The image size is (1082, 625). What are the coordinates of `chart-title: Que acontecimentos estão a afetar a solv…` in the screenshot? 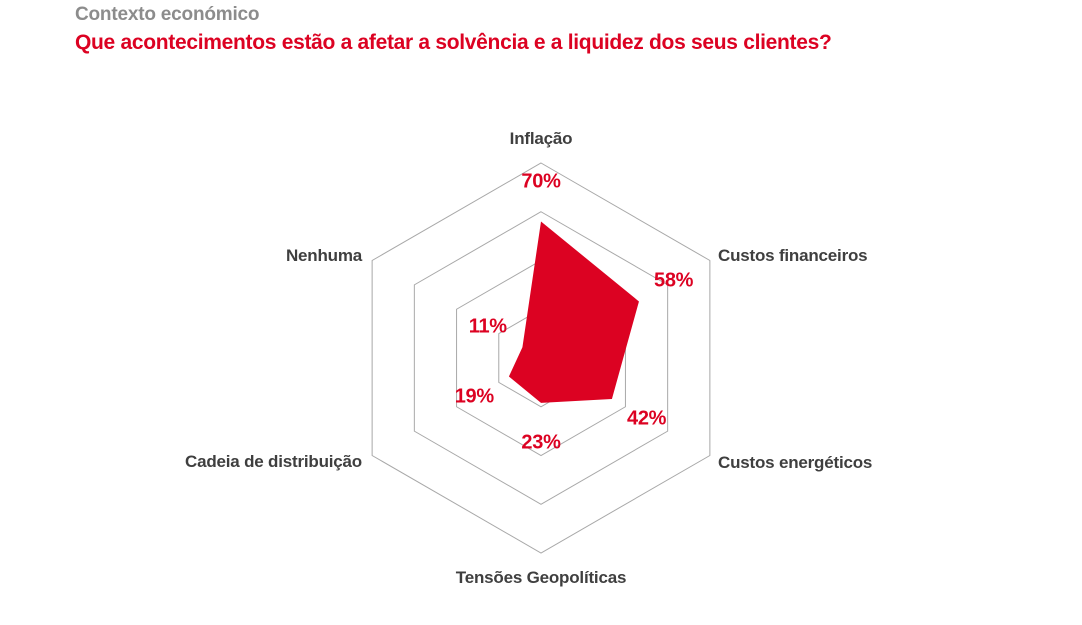 It's located at (453, 42).